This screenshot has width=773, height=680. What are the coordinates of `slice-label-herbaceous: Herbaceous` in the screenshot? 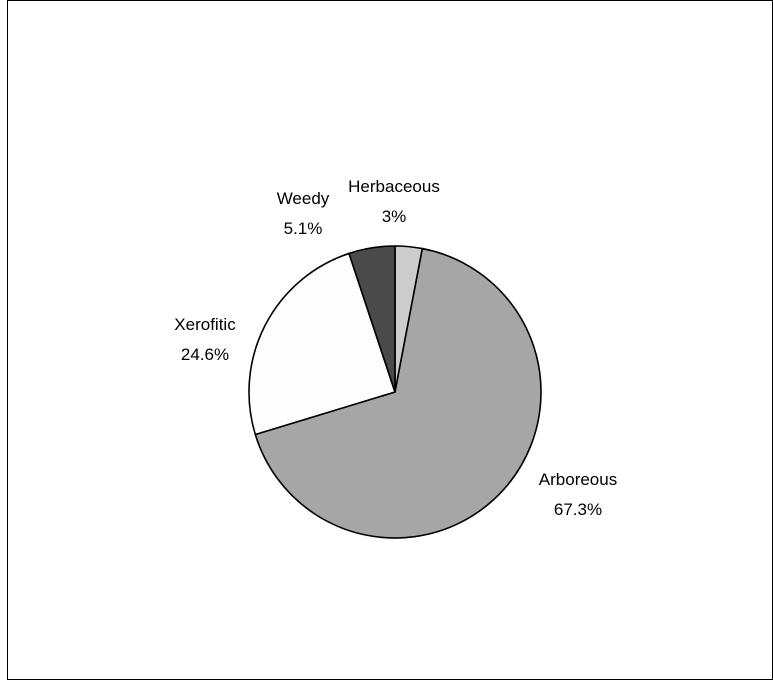 It's located at (394, 186).